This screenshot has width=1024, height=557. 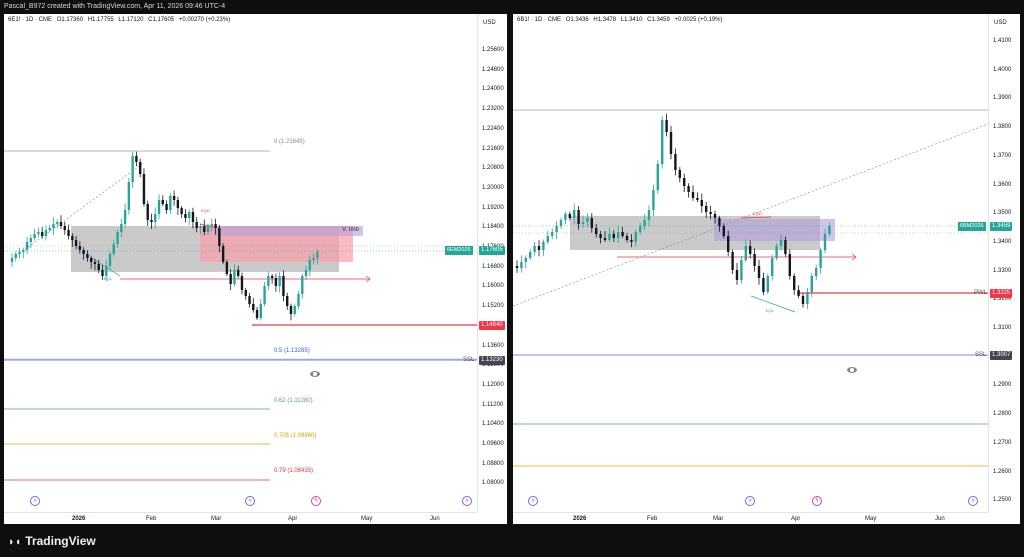 What do you see at coordinates (493, 89) in the screenshot?
I see `ytick: 1.24000` at bounding box center [493, 89].